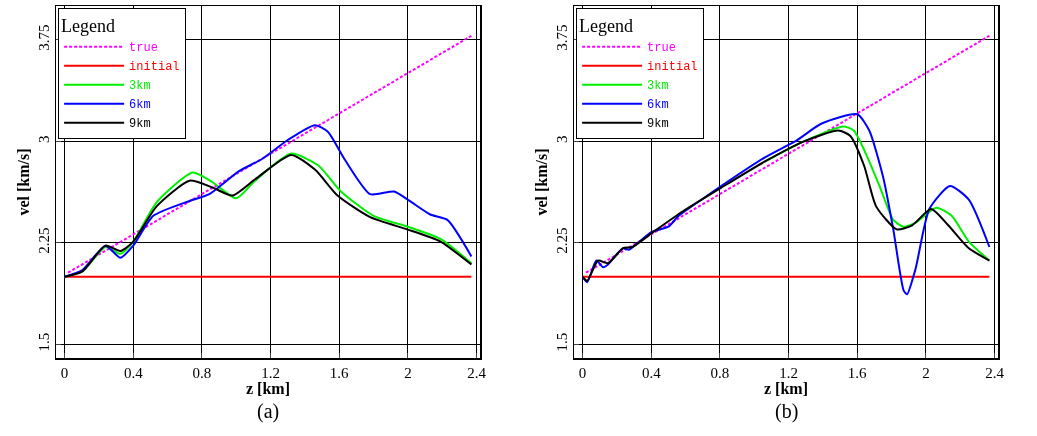 The width and height of the screenshot is (1037, 436). I want to click on text: (b), so click(787, 411).